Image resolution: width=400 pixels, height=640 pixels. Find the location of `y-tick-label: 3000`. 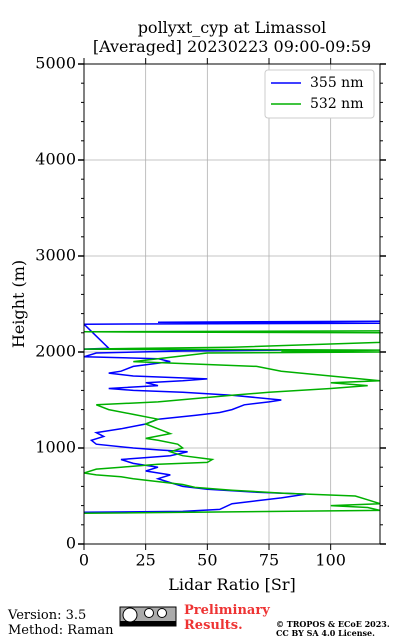

y-tick-label: 3000 is located at coordinates (55, 255).